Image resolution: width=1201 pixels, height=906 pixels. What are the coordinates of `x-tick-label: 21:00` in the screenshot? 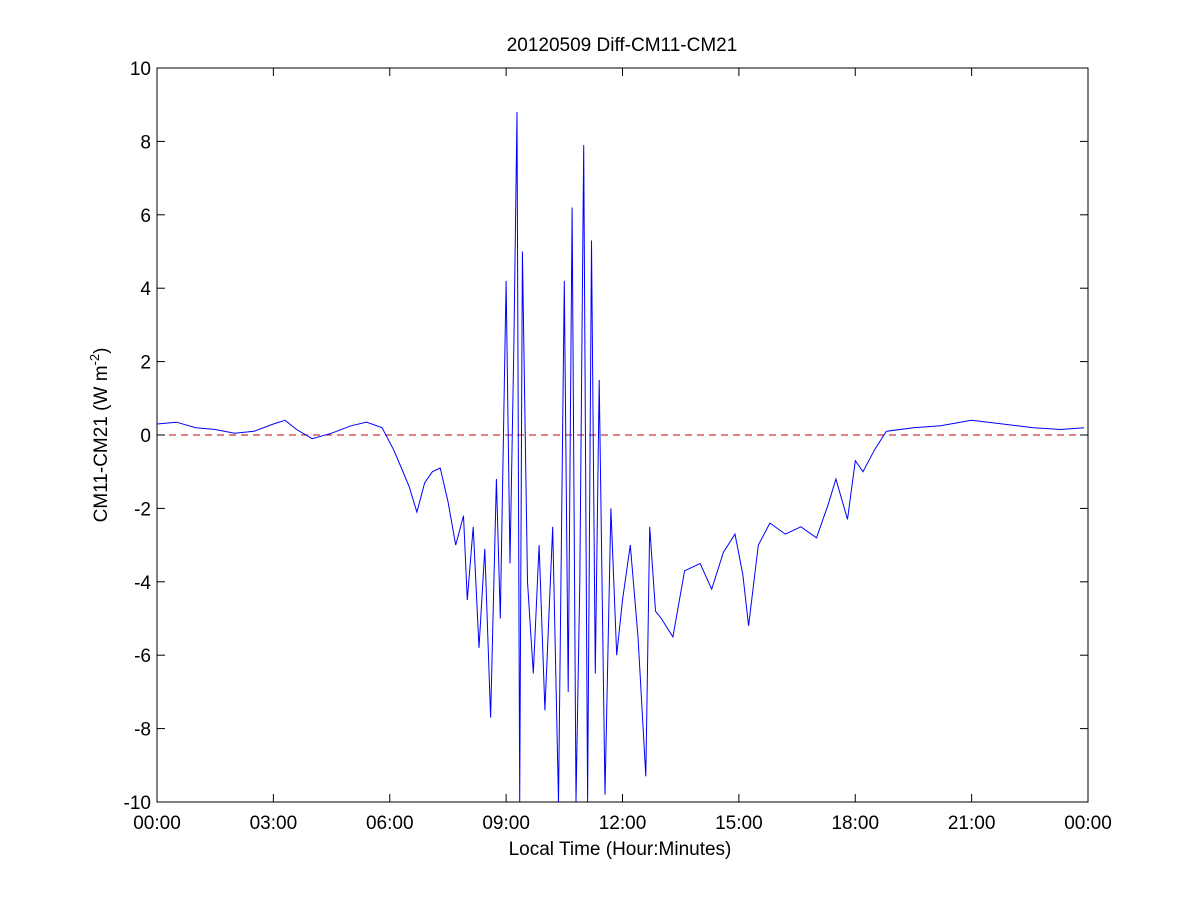 It's located at (972, 823).